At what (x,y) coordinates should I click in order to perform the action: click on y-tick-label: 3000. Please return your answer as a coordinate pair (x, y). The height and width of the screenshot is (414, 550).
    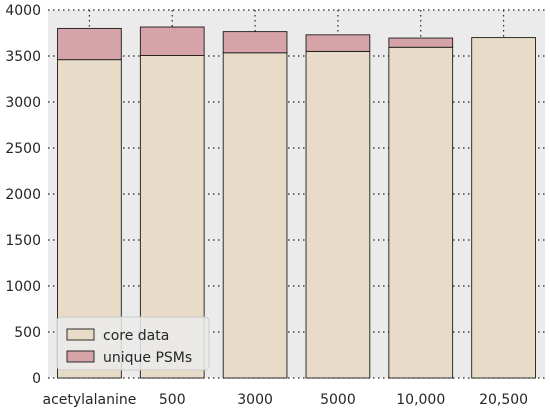
    Looking at the image, I should click on (23, 103).